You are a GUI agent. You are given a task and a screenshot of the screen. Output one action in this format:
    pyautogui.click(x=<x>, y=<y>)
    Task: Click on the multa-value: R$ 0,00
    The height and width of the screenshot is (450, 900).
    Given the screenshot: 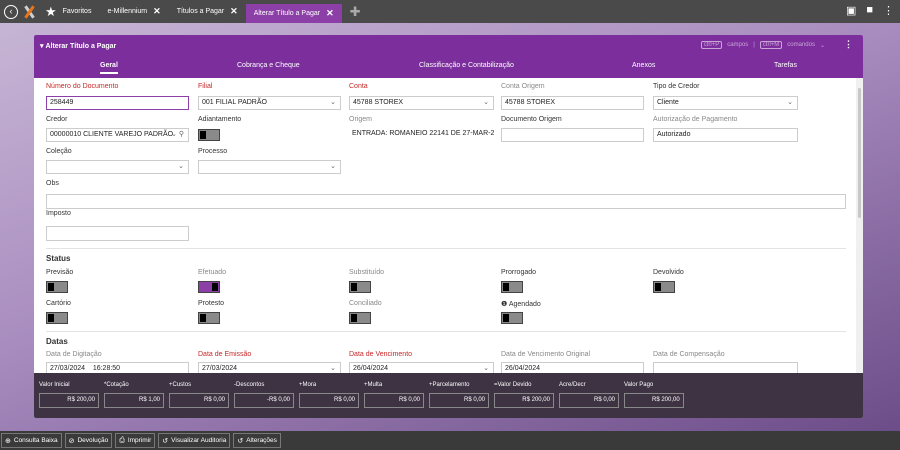 What is the action you would take?
    pyautogui.click(x=394, y=400)
    